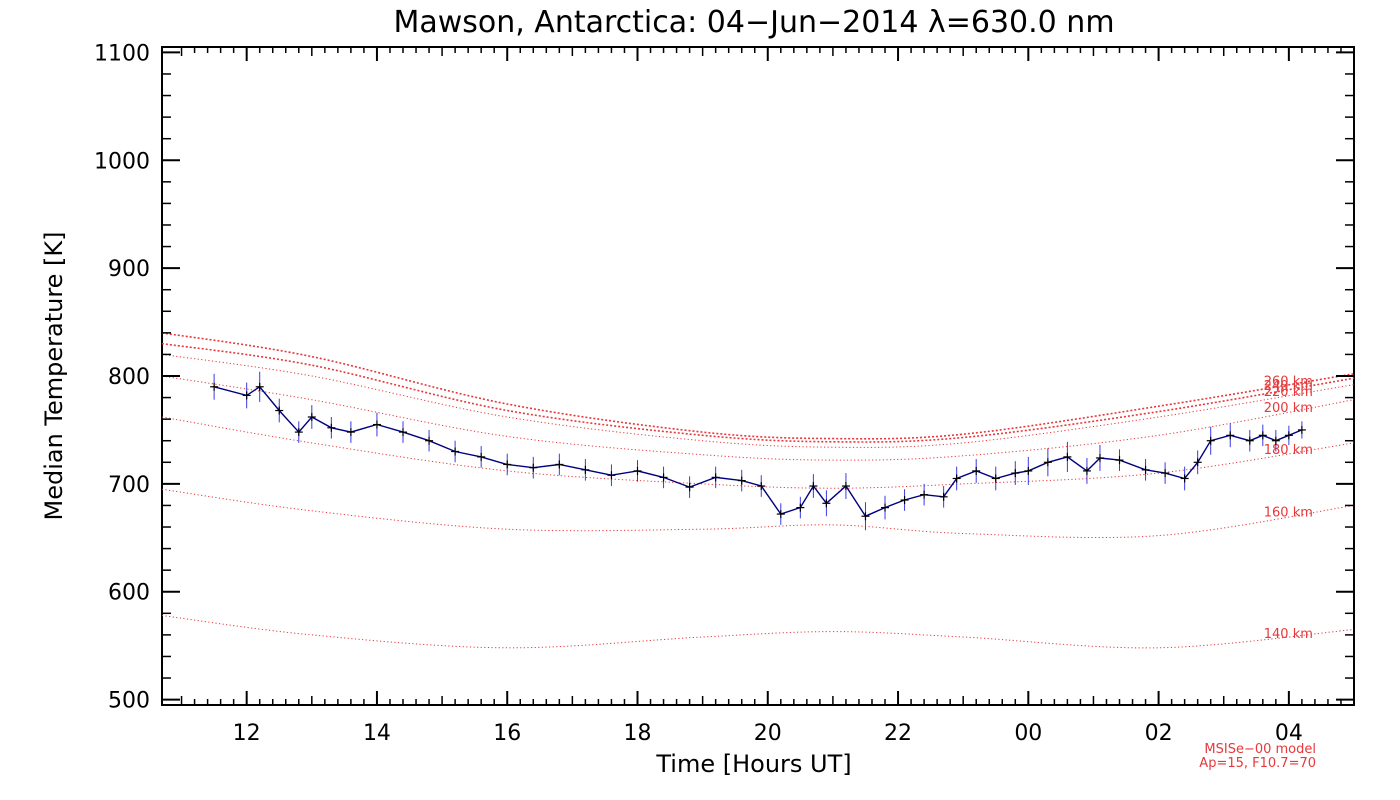 The height and width of the screenshot is (800, 1400). Describe the element at coordinates (1028, 733) in the screenshot. I see `x-tick-label: 00` at that location.